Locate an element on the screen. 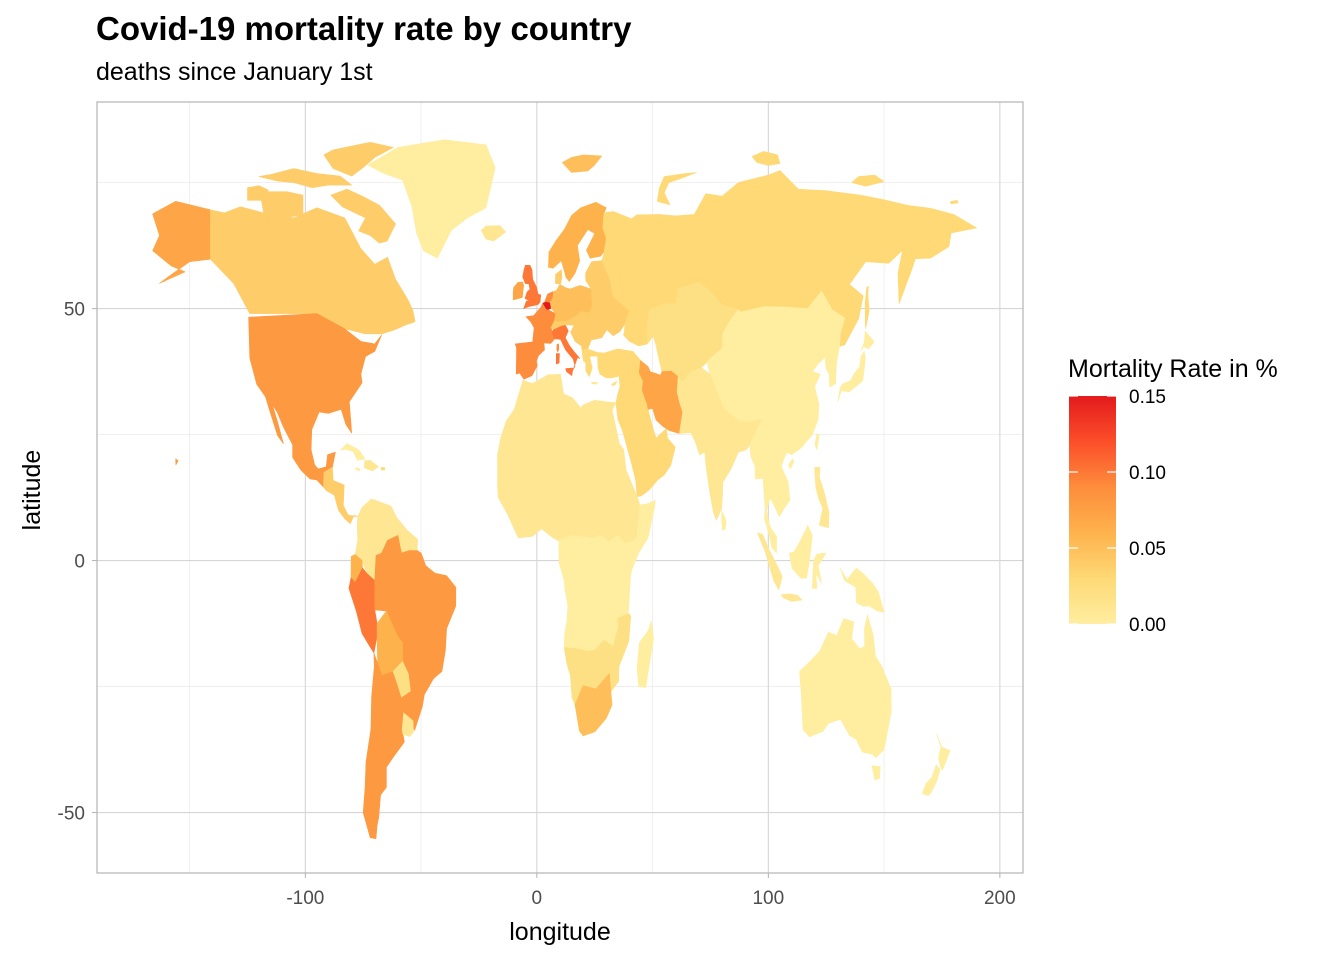 The image size is (1344, 960). country-iberia is located at coordinates (529, 360).